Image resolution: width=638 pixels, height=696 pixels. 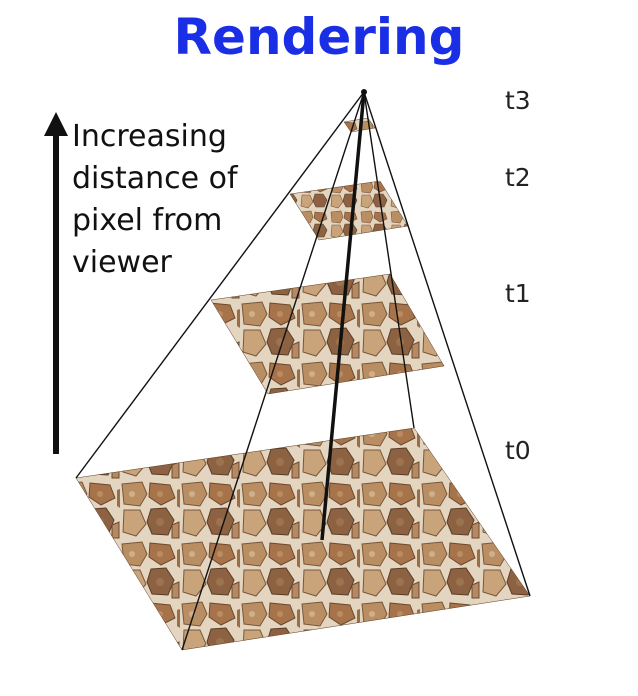 I want to click on apex-point, so click(x=364, y=92).